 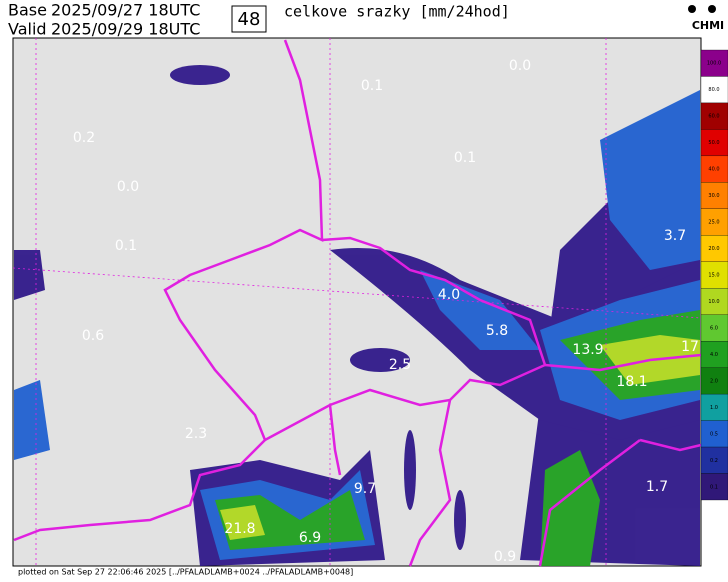 What do you see at coordinates (27, 29) in the screenshot?
I see `valid-label: Valid` at bounding box center [27, 29].